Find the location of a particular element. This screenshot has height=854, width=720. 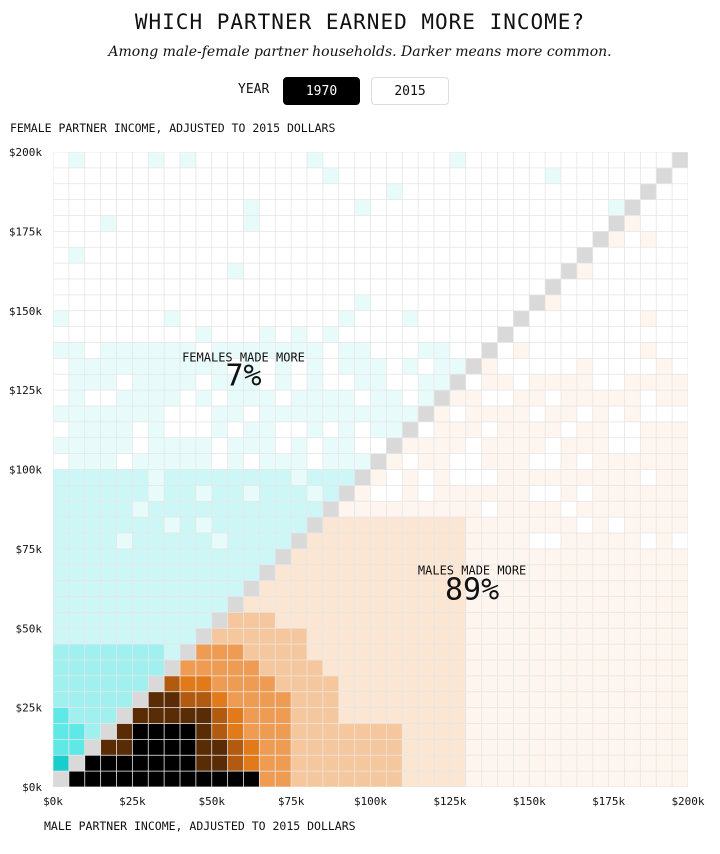

year-1970-button: 1970 is located at coordinates (321, 91).